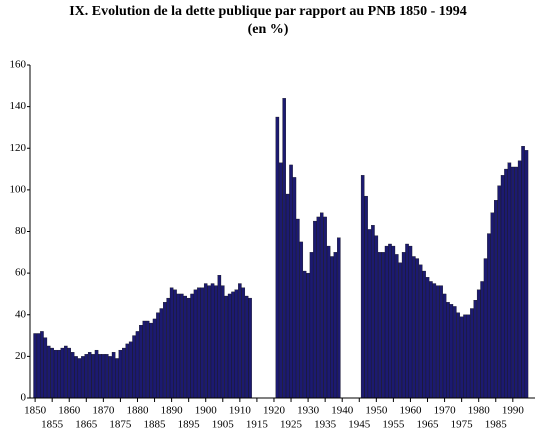  What do you see at coordinates (24, 398) in the screenshot?
I see `y-tick-label: 0` at bounding box center [24, 398].